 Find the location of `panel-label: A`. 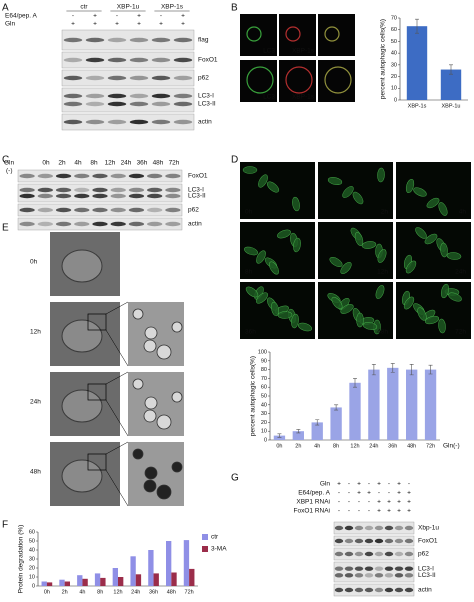

panel-label: A is located at coordinates (5, 8).